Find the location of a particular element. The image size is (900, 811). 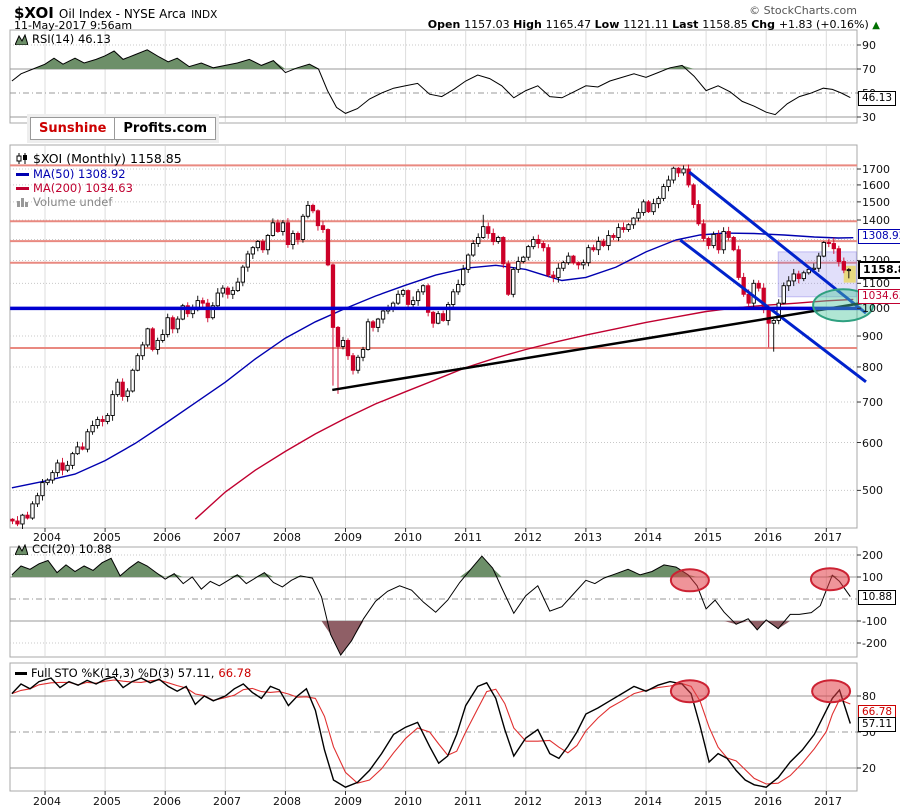

axis-tick-label: 20 is located at coordinates (869, 768).